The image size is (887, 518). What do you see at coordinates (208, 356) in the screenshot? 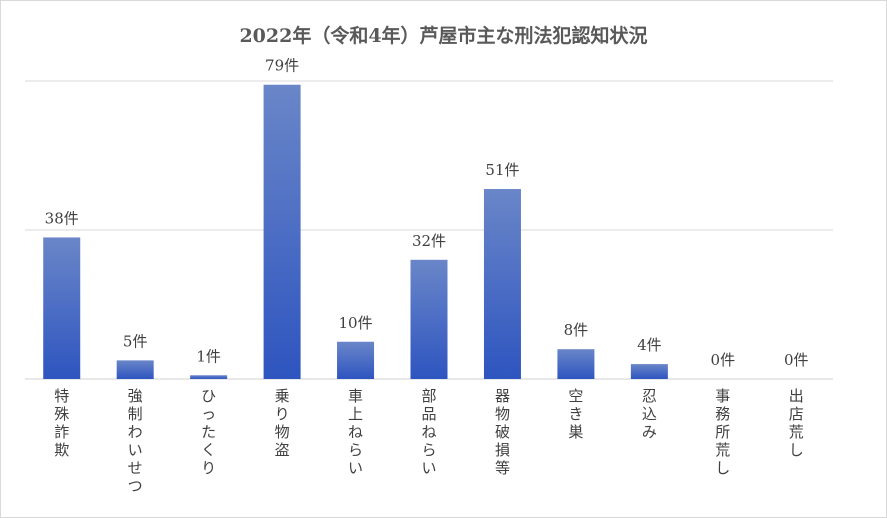
I see `data-label: 1件` at bounding box center [208, 356].